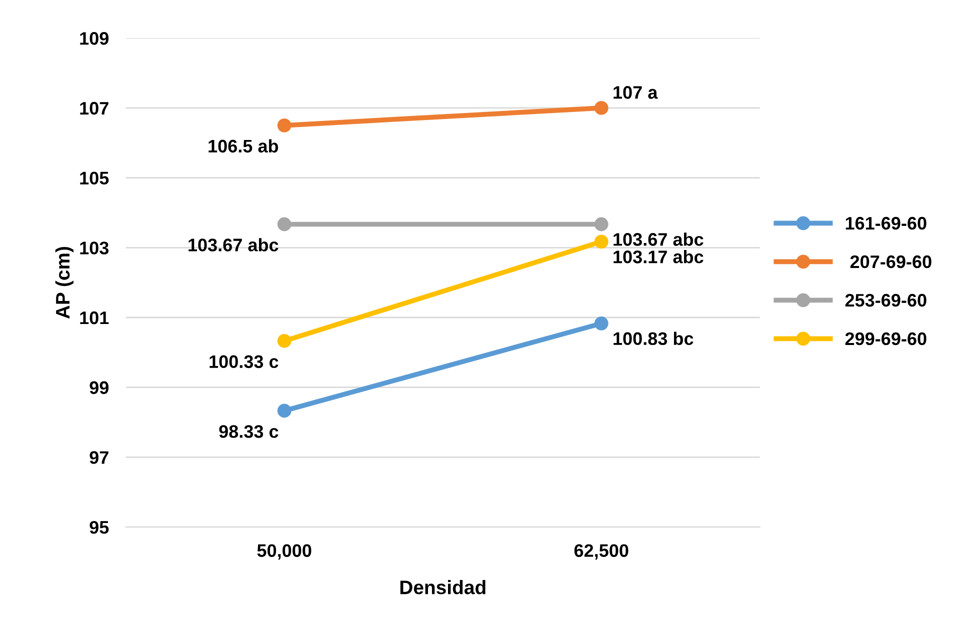 The width and height of the screenshot is (968, 635). Describe the element at coordinates (94, 38) in the screenshot. I see `y-tick-label: 109` at that location.